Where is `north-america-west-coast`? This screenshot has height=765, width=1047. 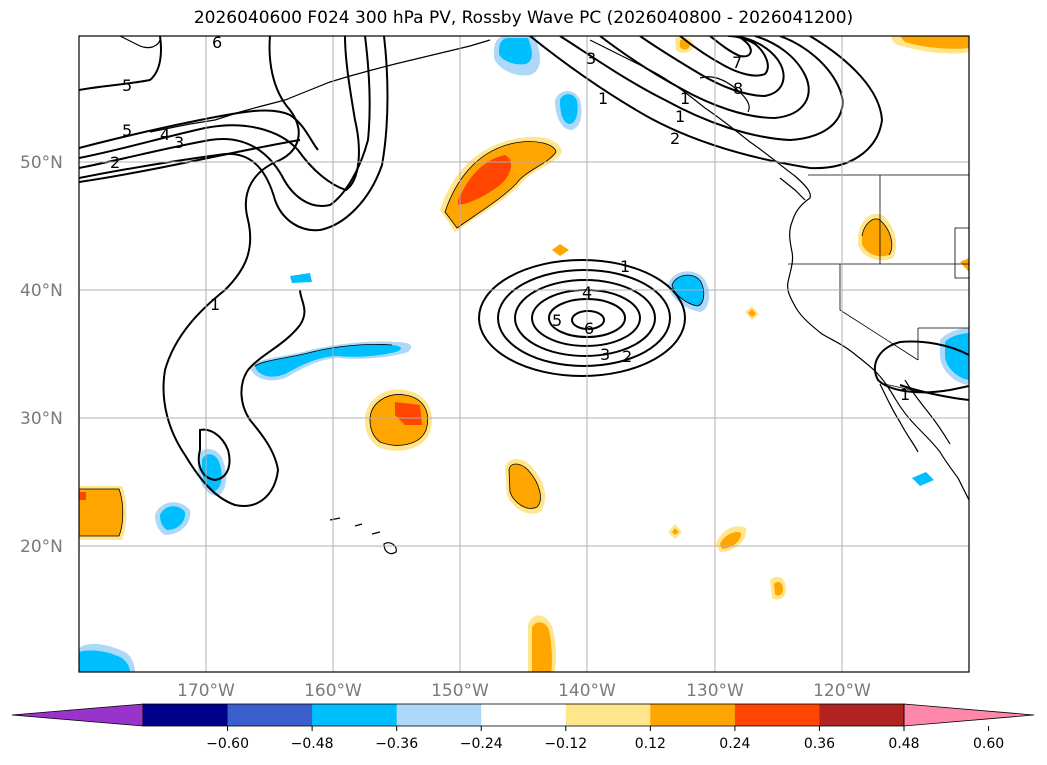
north-america-west-coast is located at coordinates (878, 349).